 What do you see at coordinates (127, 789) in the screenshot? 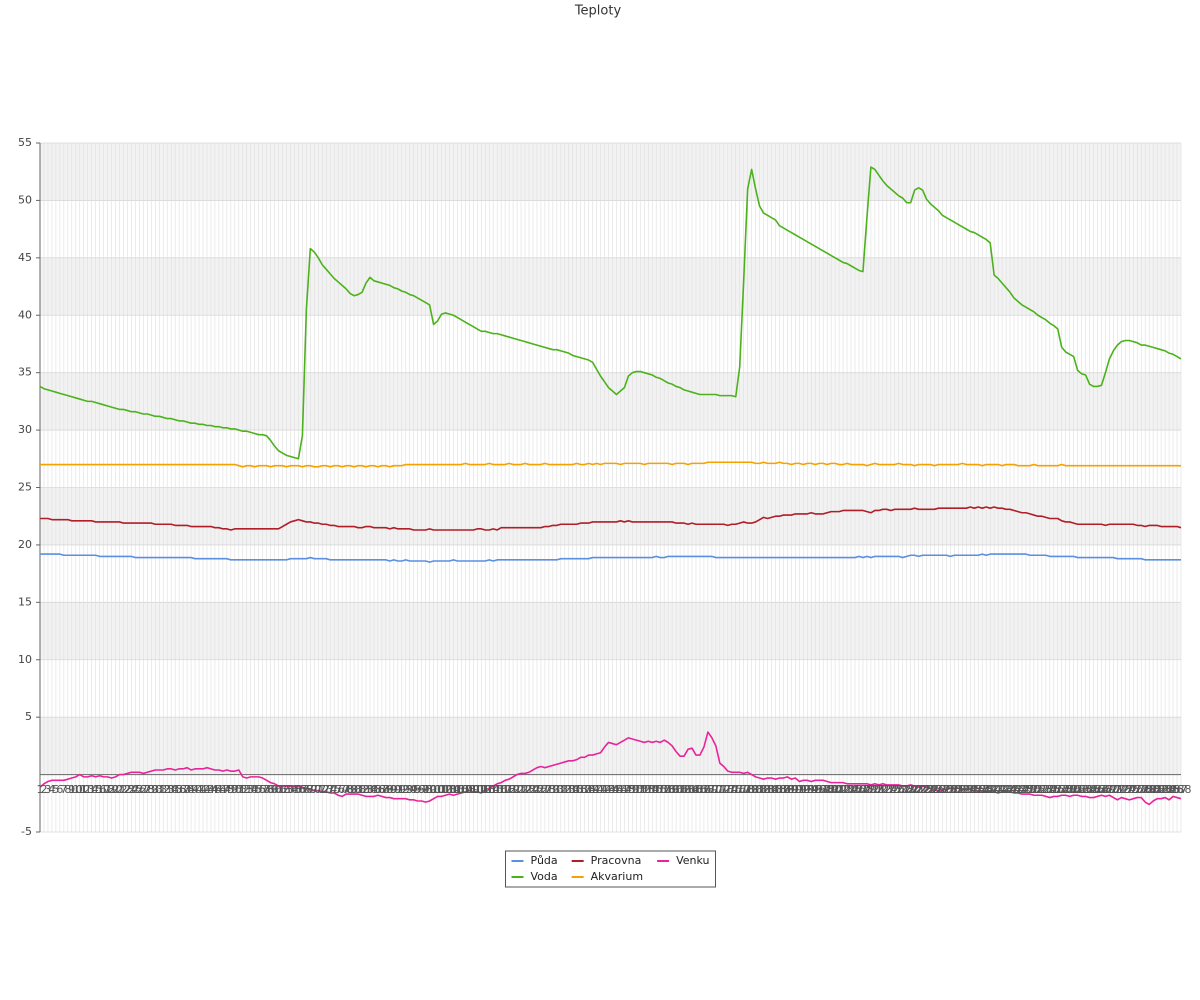
I see `x-tick-label: 23` at bounding box center [127, 789].